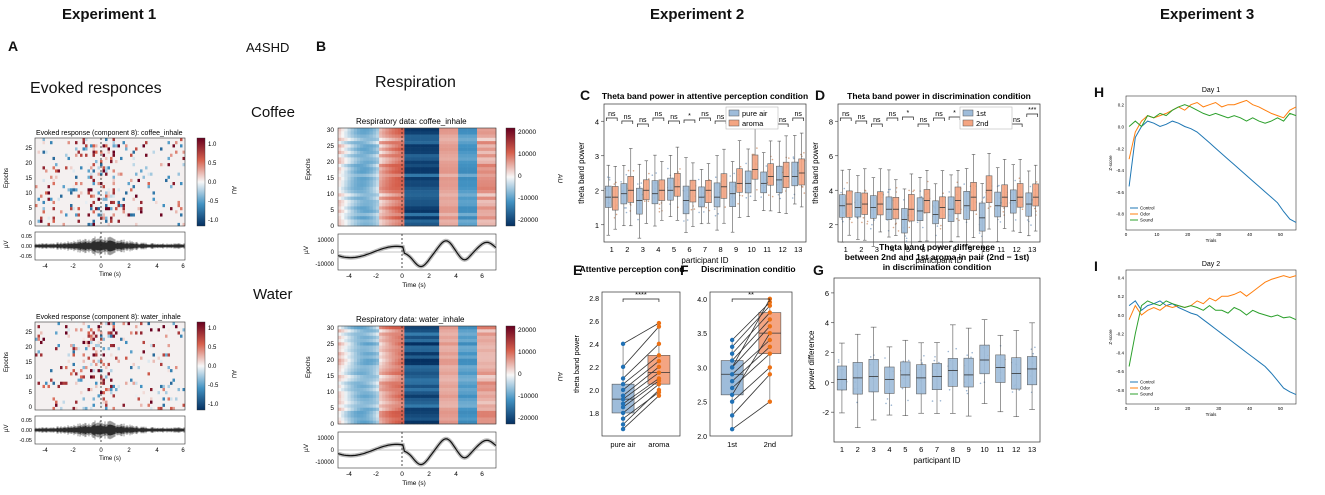  I want to click on colorbar-tick: -20000, so click(528, 418).